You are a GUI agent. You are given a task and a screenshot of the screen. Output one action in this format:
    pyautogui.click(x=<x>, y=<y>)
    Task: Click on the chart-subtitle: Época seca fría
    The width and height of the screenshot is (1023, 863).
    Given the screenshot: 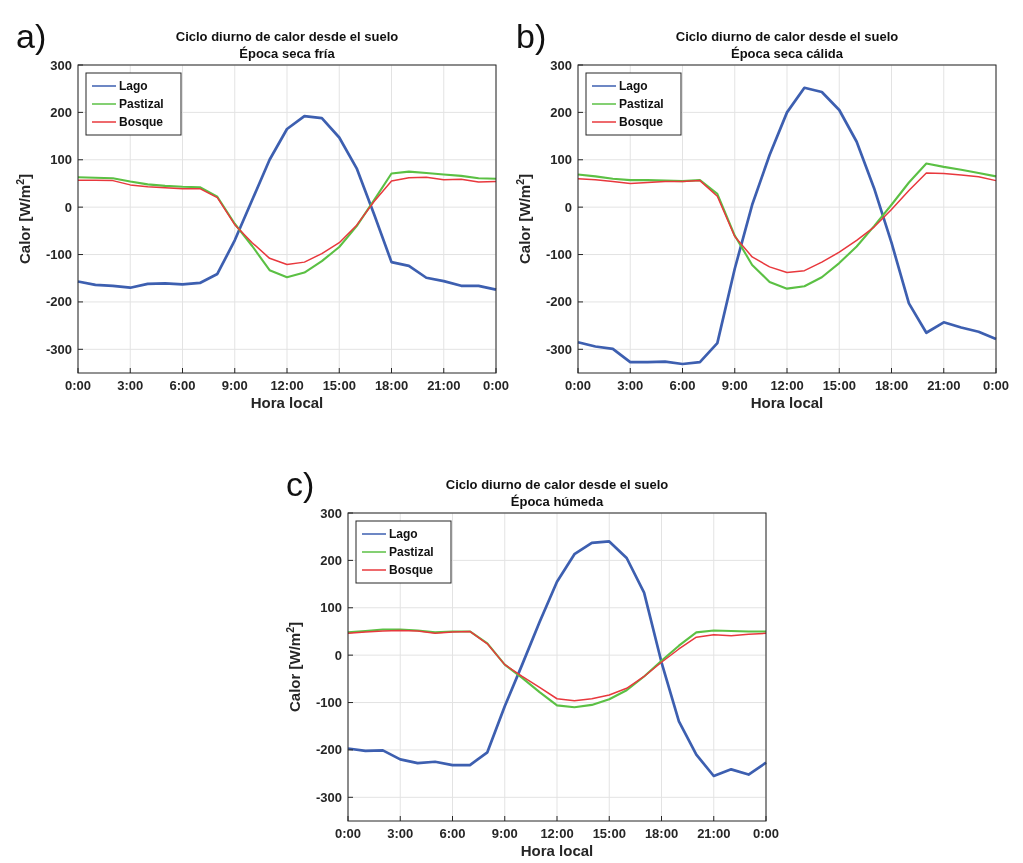 What is the action you would take?
    pyautogui.click(x=287, y=53)
    